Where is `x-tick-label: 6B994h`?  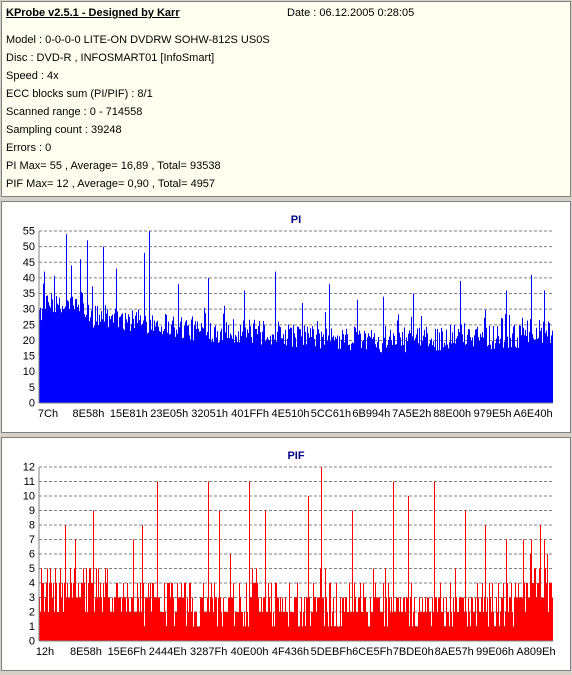 x-tick-label: 6B994h is located at coordinates (371, 414).